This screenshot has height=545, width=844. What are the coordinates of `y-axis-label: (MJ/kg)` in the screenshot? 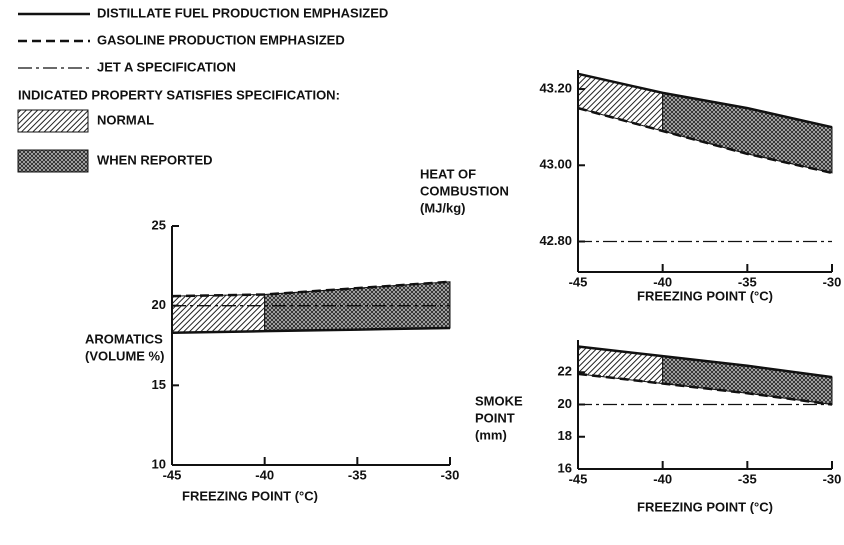 It's located at (443, 207).